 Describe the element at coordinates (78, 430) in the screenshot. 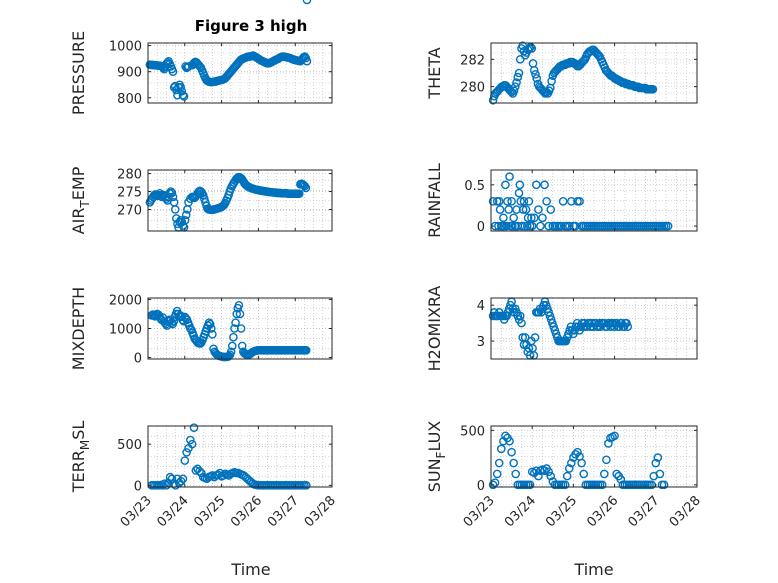

I see `y-axis-label-tail: SL` at that location.